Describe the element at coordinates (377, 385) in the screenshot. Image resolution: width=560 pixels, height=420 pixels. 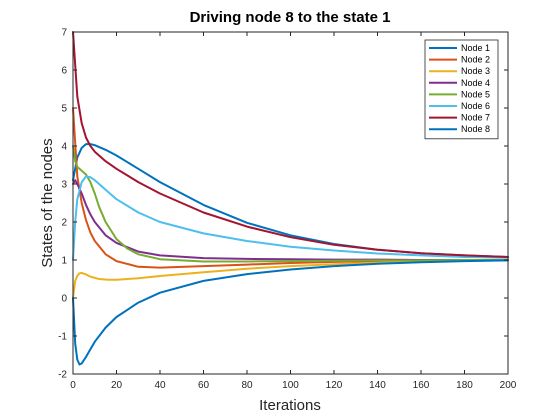
I see `x-tick-label: 140` at that location.